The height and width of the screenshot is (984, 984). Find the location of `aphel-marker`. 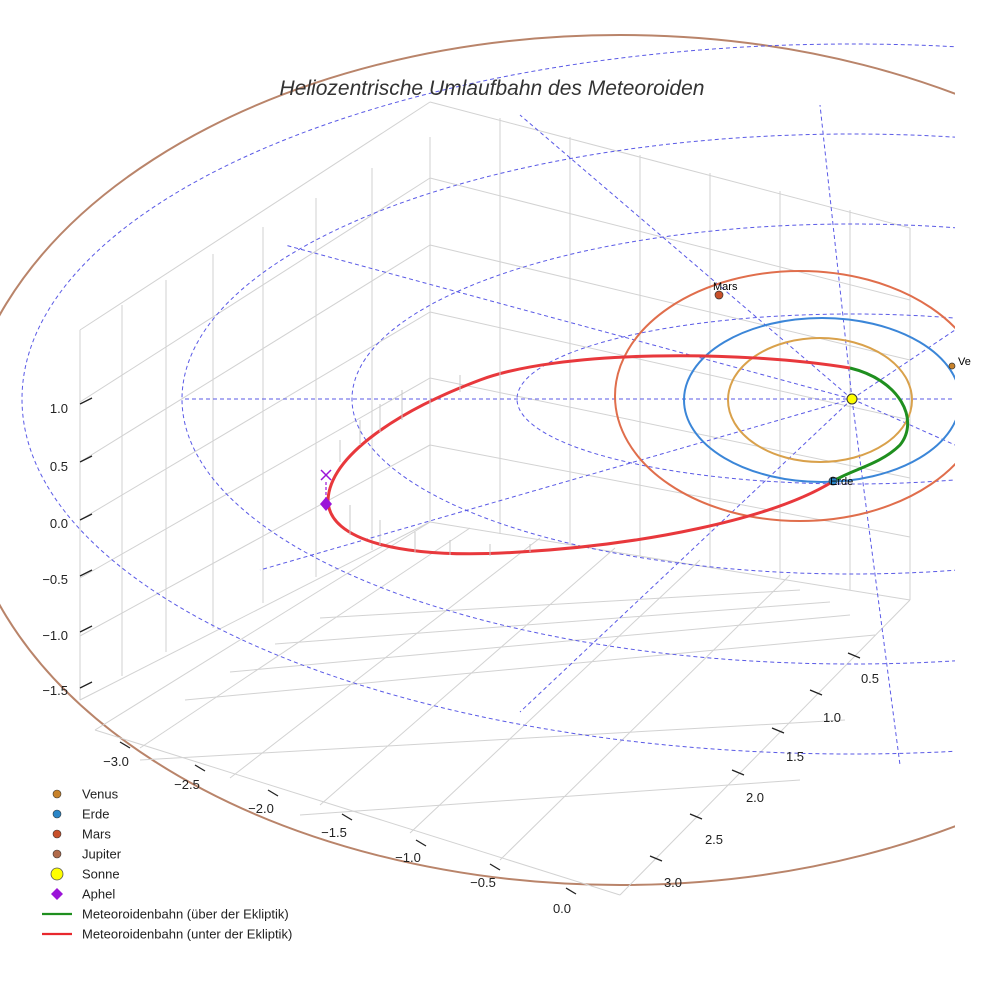

aphel-marker is located at coordinates (326, 490).